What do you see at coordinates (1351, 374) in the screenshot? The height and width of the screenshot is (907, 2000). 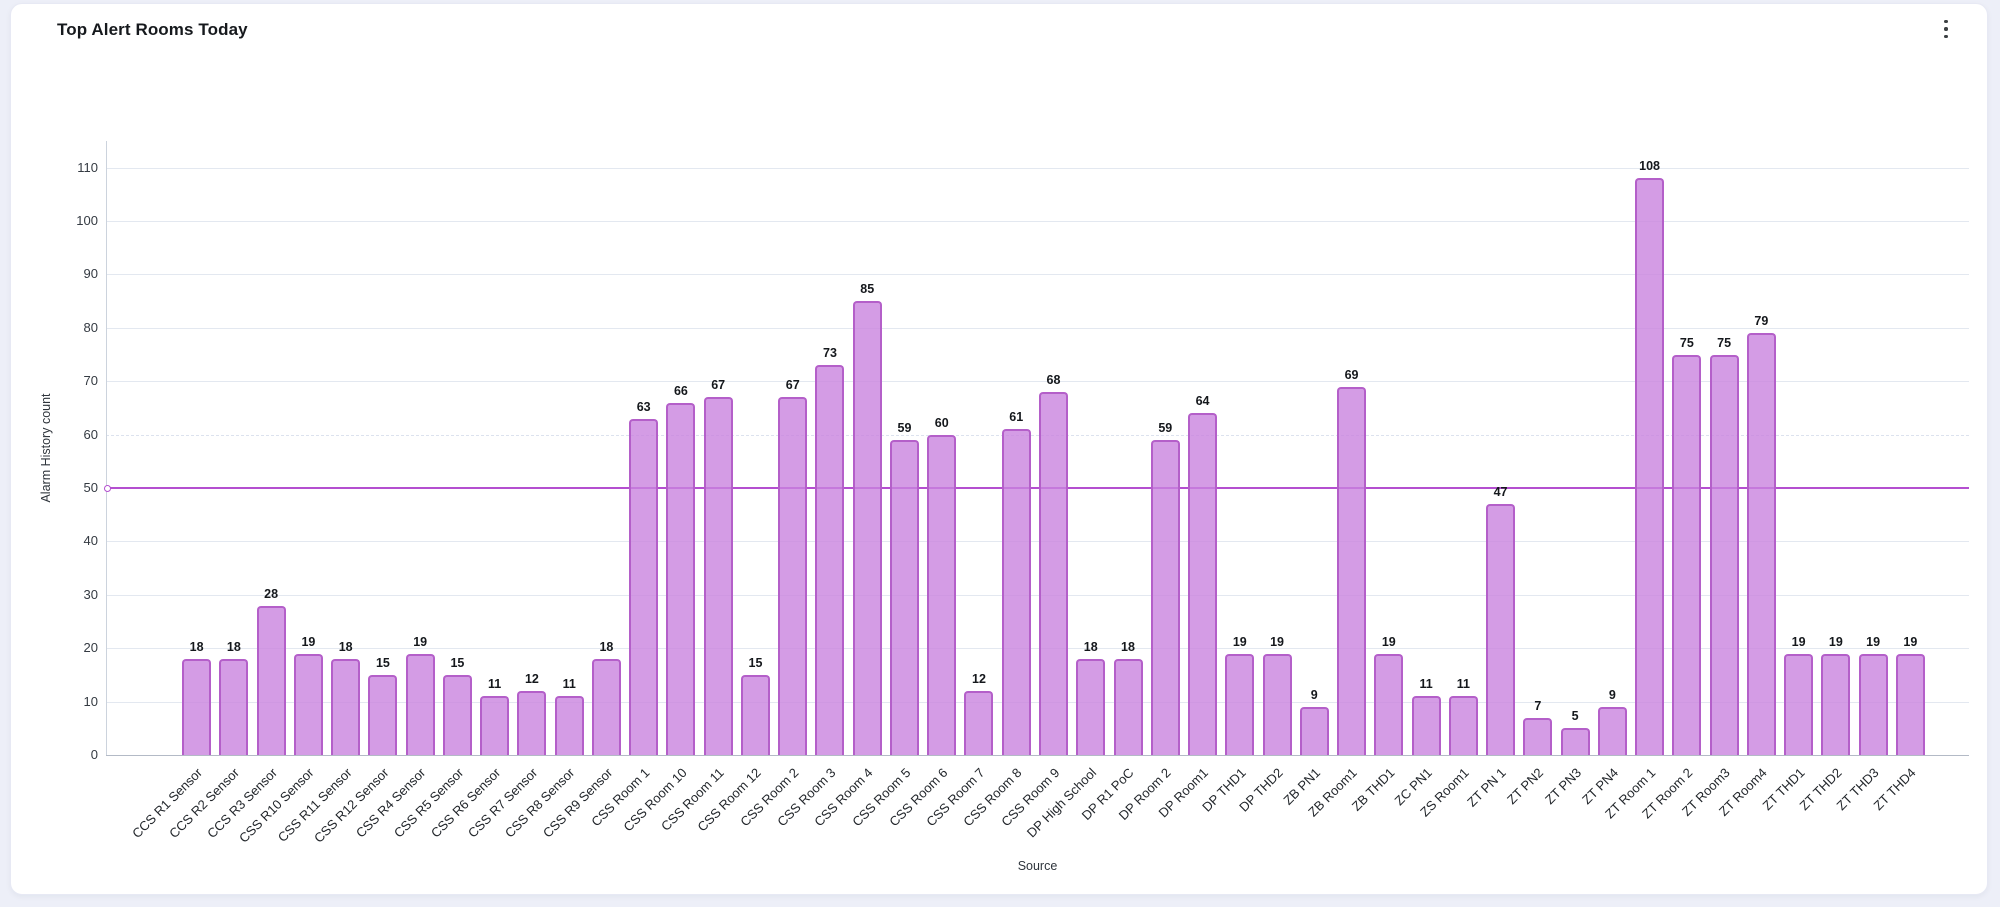 I see `bar-value-label: 69` at bounding box center [1351, 374].